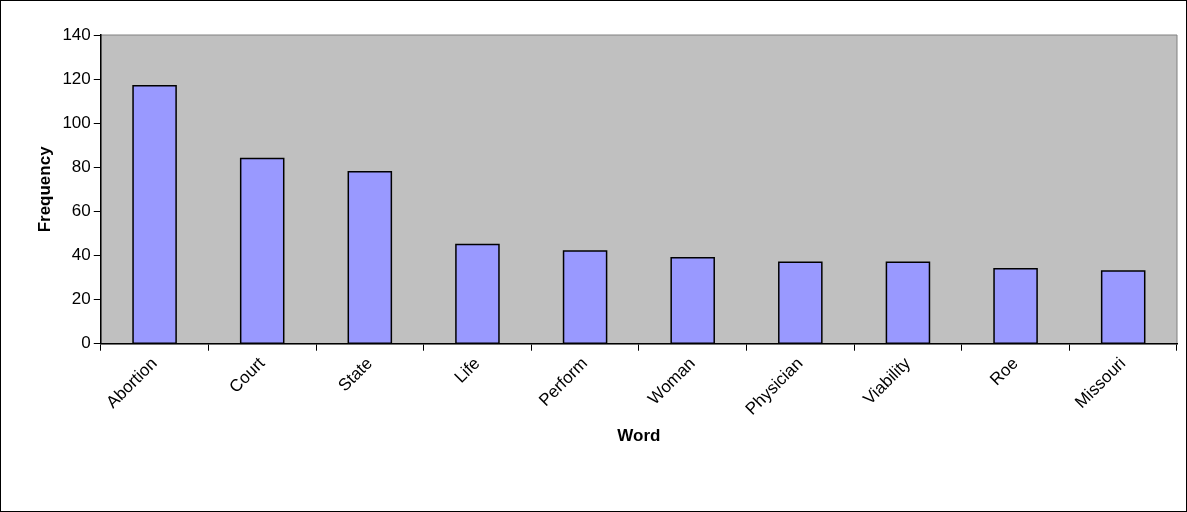 Image resolution: width=1187 pixels, height=512 pixels. What do you see at coordinates (81, 166) in the screenshot?
I see `y-tick-label: 80` at bounding box center [81, 166].